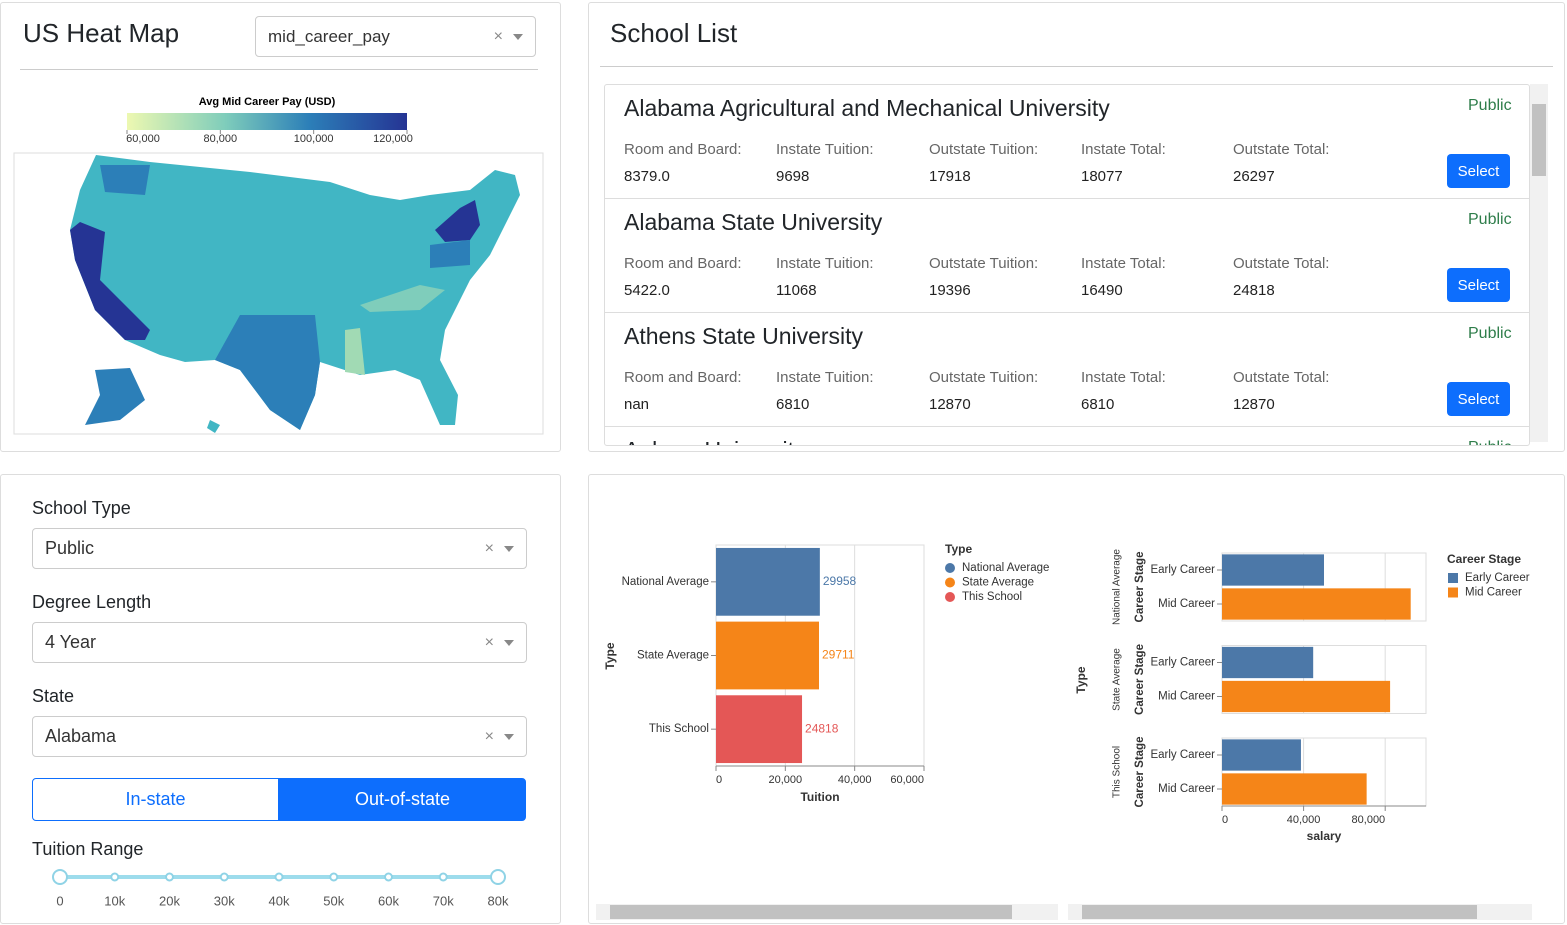 Image resolution: width=1567 pixels, height=925 pixels. I want to click on metric-dropdown: mid_career_pay ×, so click(395, 36).